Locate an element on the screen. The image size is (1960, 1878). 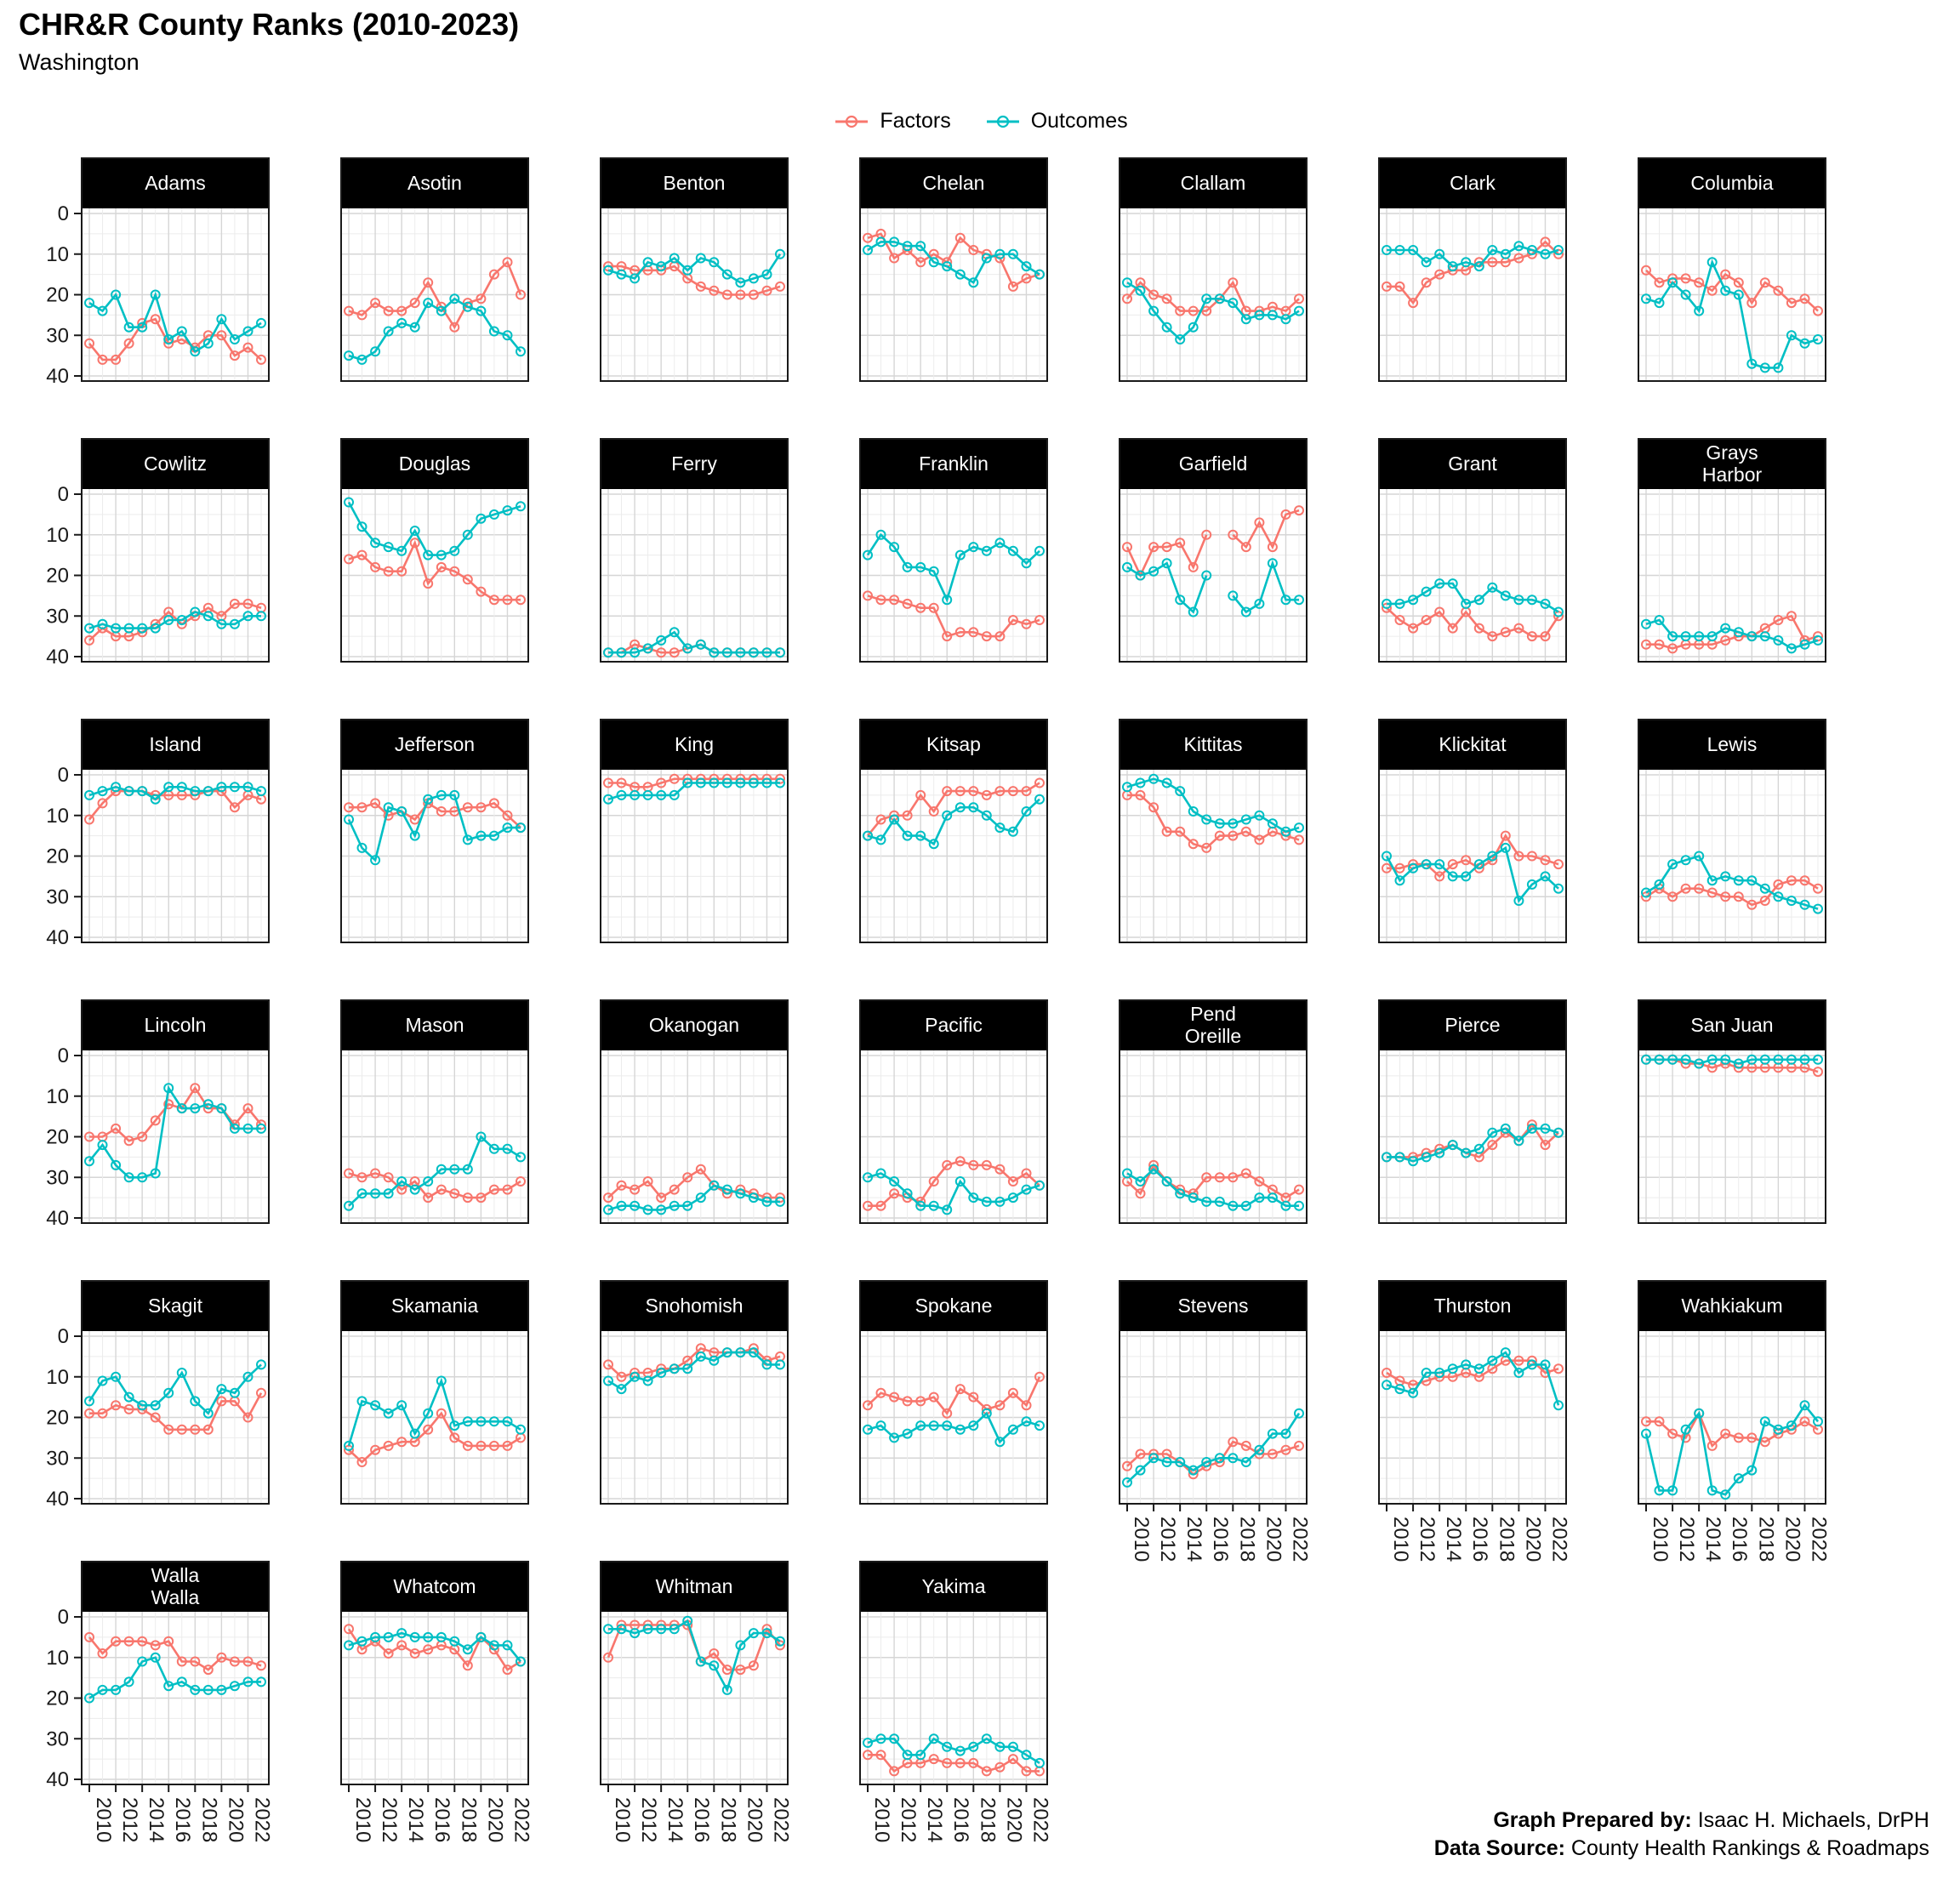
facet-strip-label: Garfield is located at coordinates (1213, 463).